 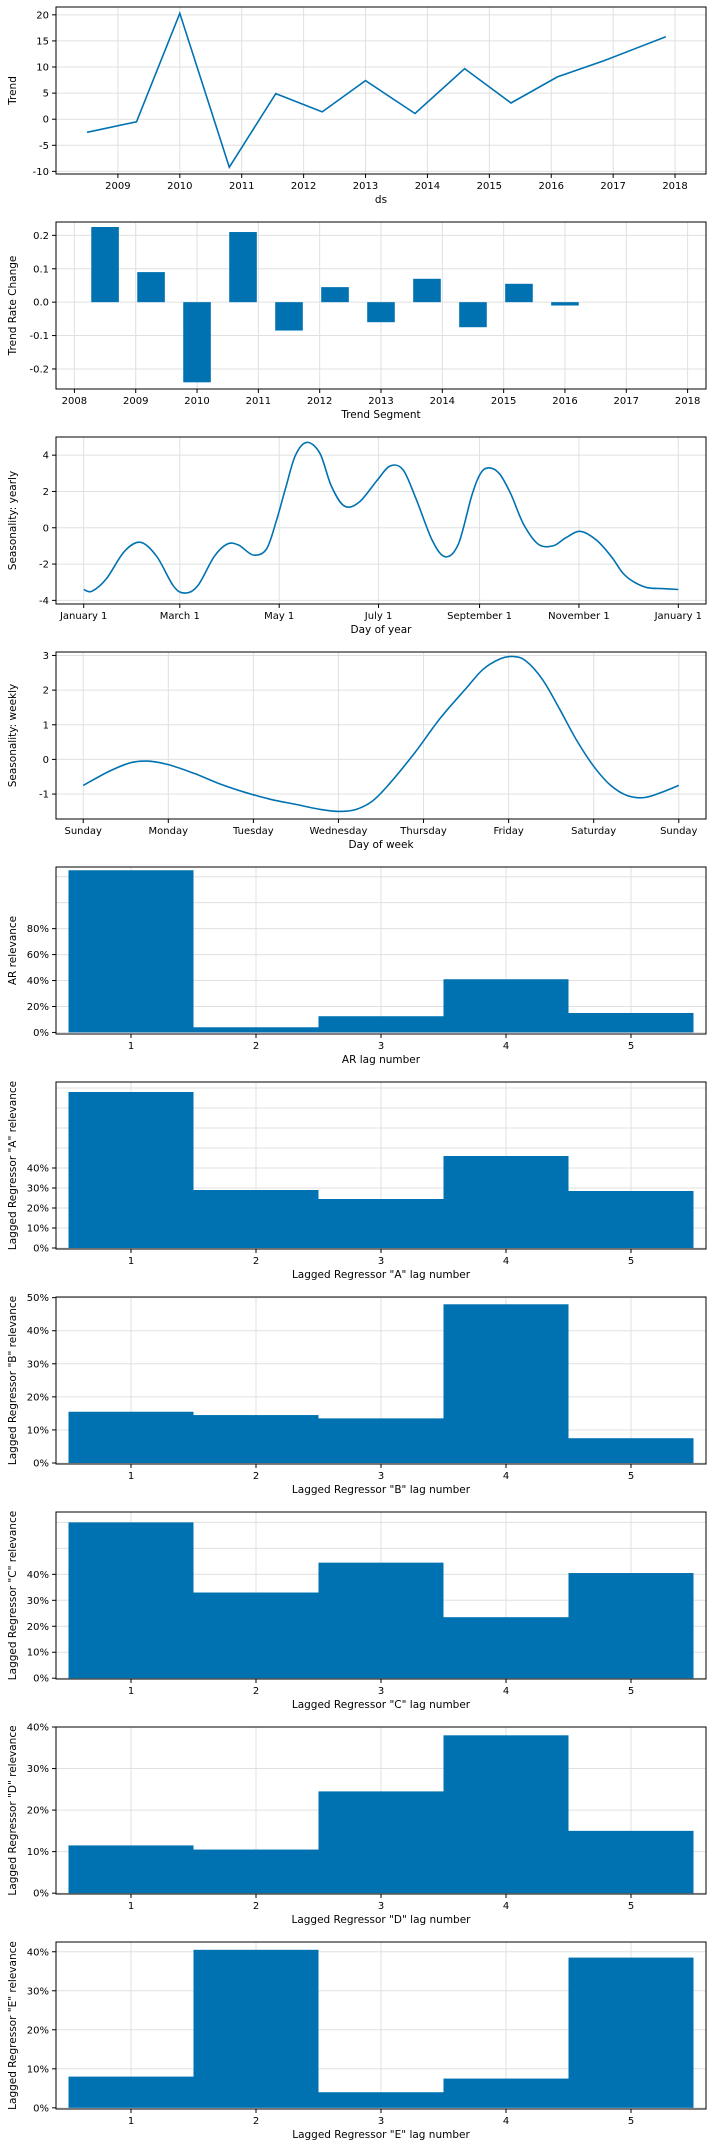 I want to click on y-tick-label: -10, so click(x=41, y=172).